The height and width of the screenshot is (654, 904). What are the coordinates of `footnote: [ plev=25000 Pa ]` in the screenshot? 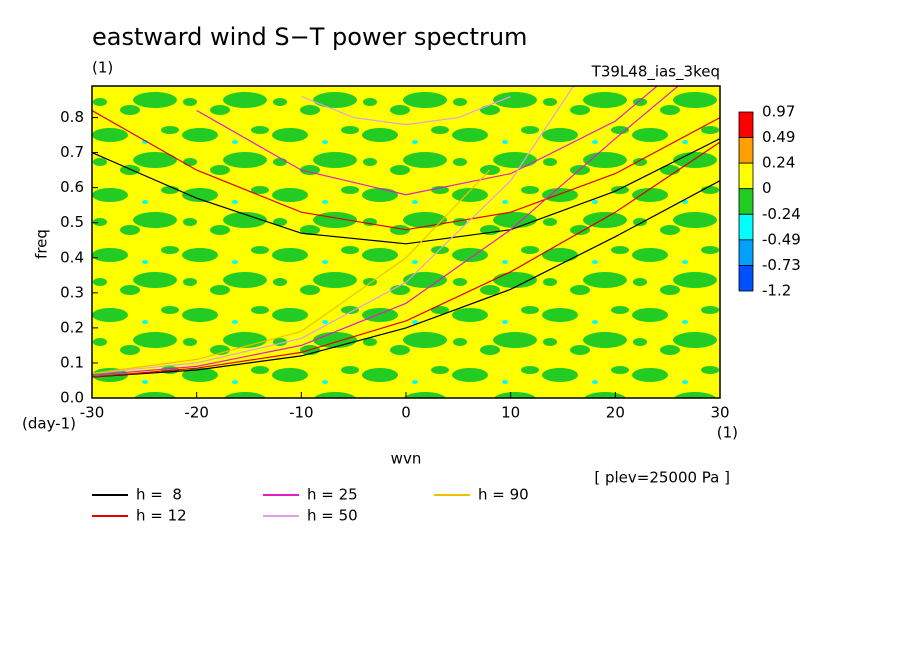 It's located at (662, 478).